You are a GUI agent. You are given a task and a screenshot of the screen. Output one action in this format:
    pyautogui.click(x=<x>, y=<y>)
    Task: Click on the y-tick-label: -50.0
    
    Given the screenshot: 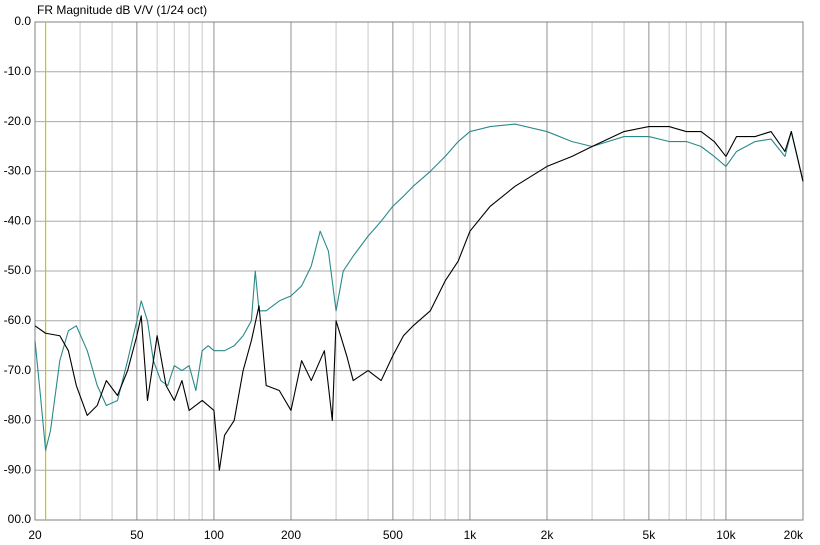 What is the action you would take?
    pyautogui.click(x=18, y=270)
    